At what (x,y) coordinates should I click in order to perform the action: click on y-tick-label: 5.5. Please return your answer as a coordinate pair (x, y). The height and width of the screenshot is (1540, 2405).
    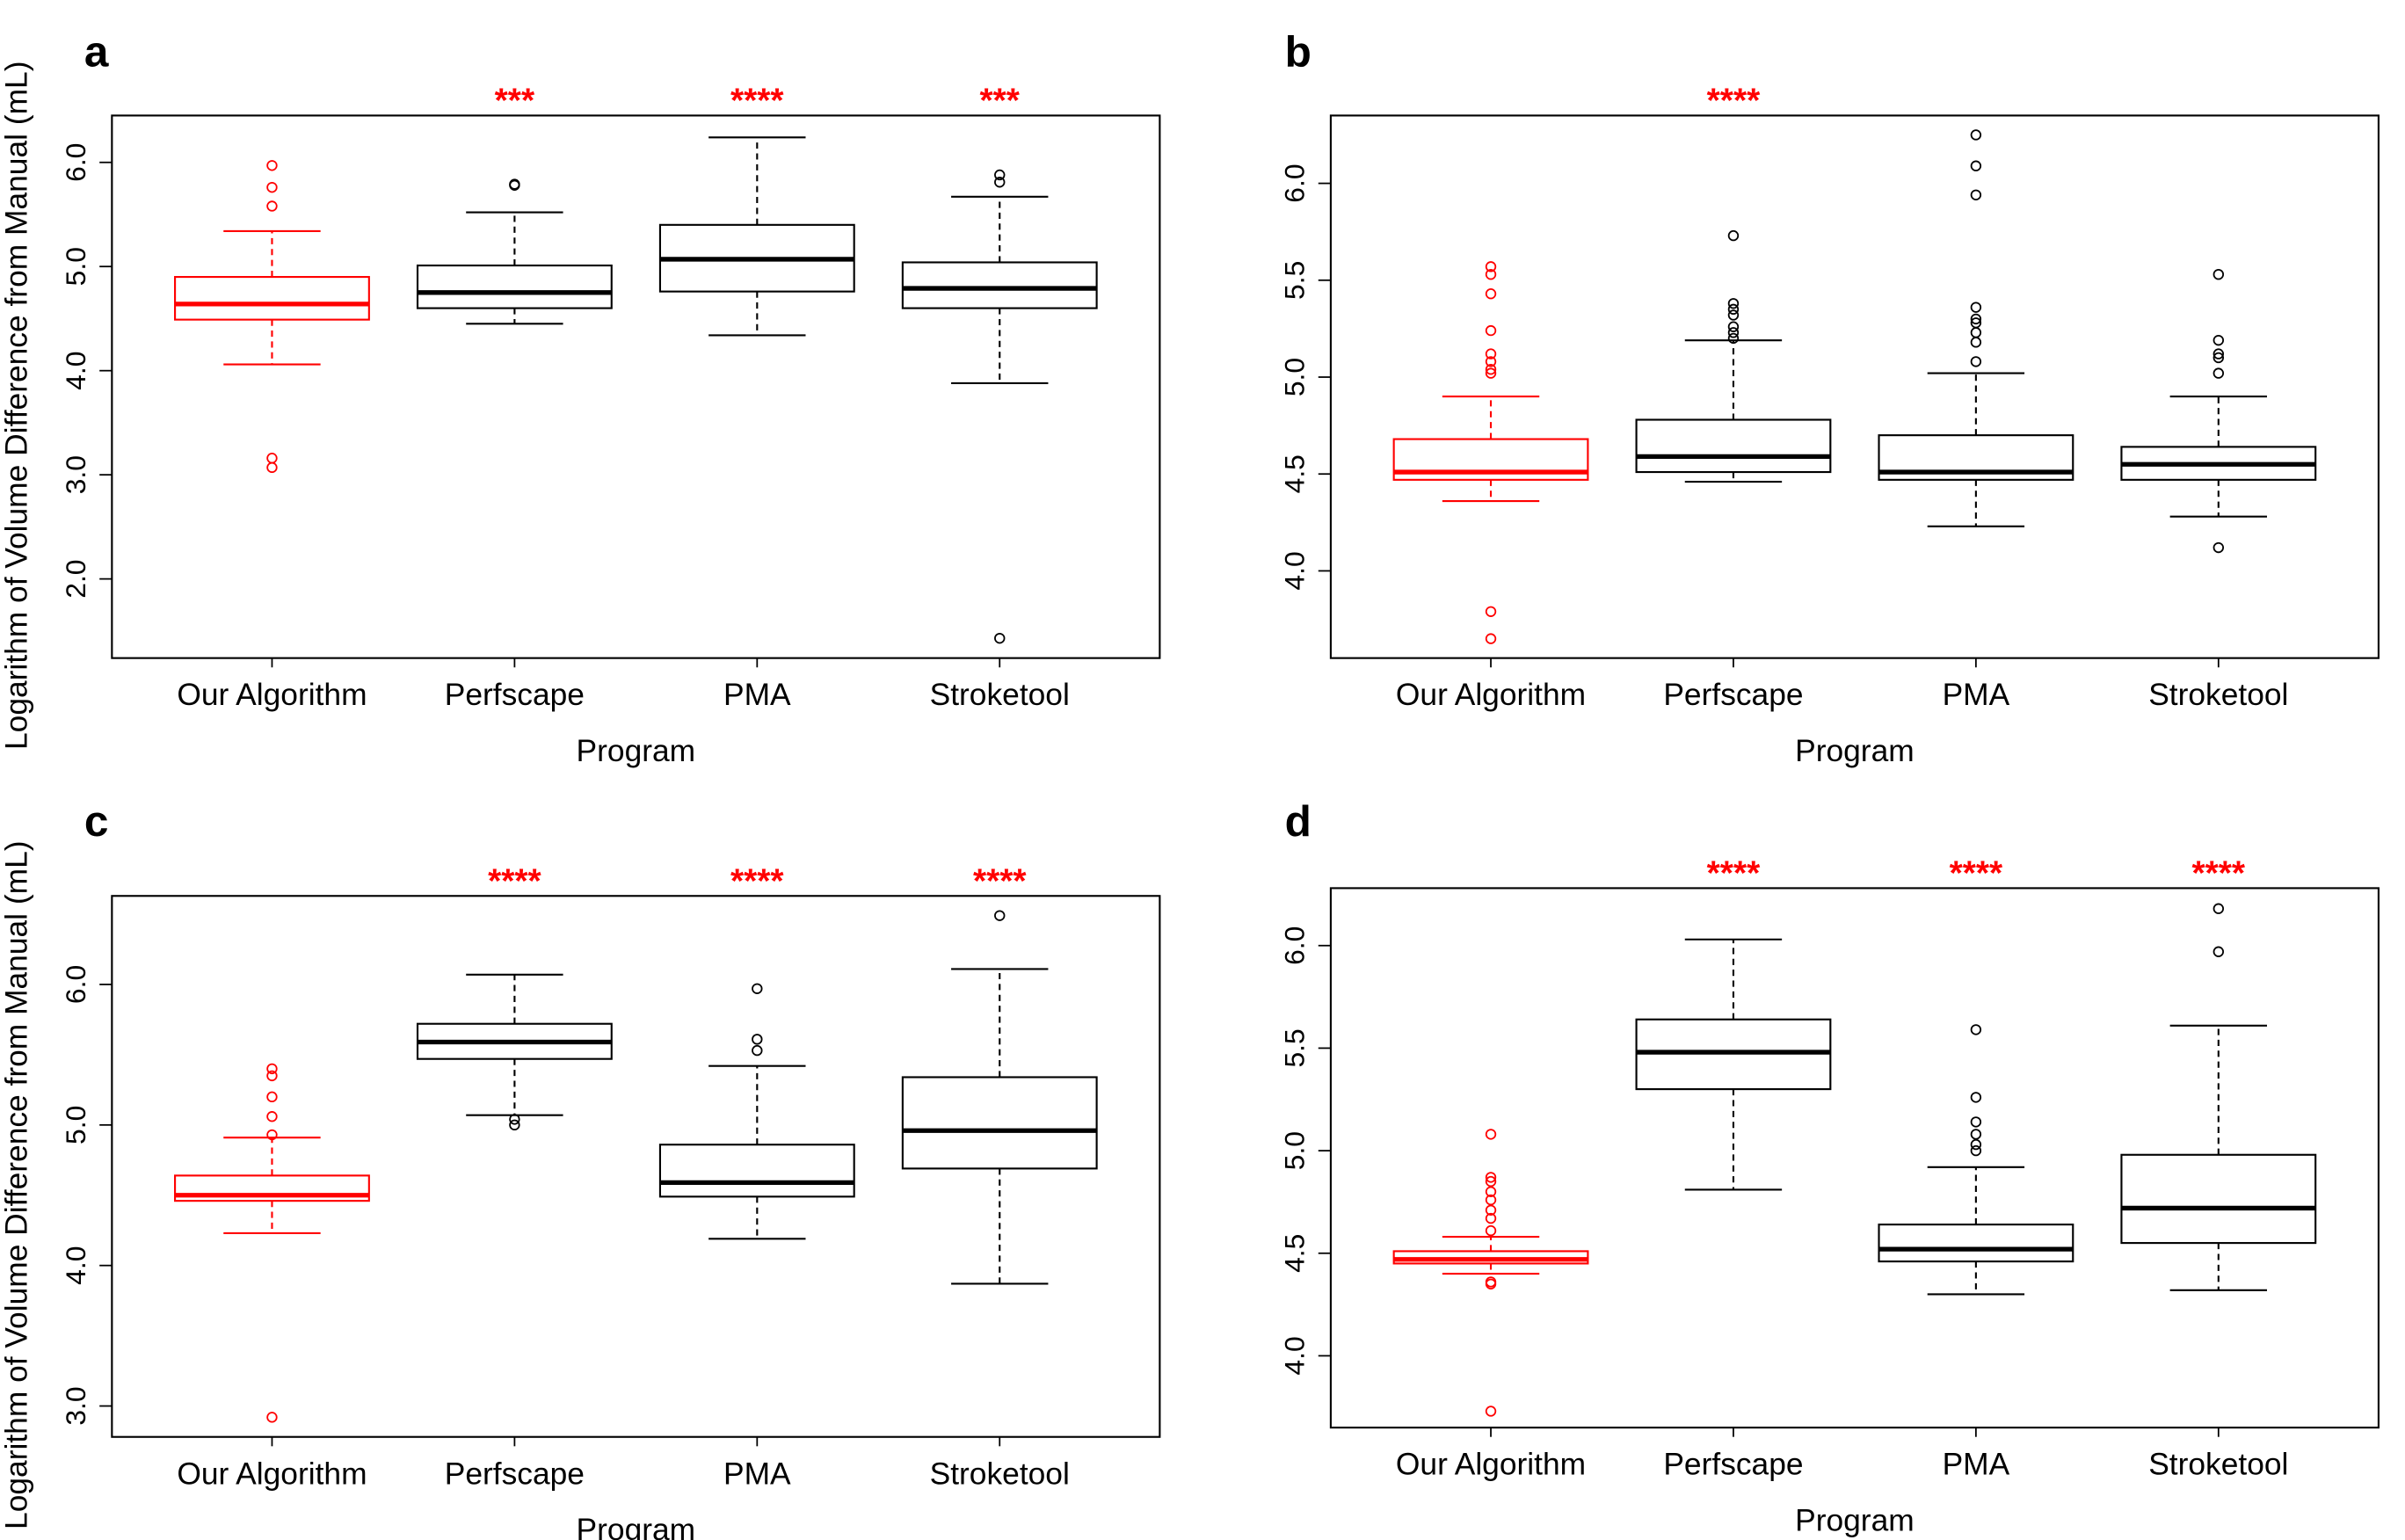
    Looking at the image, I should click on (1294, 1047).